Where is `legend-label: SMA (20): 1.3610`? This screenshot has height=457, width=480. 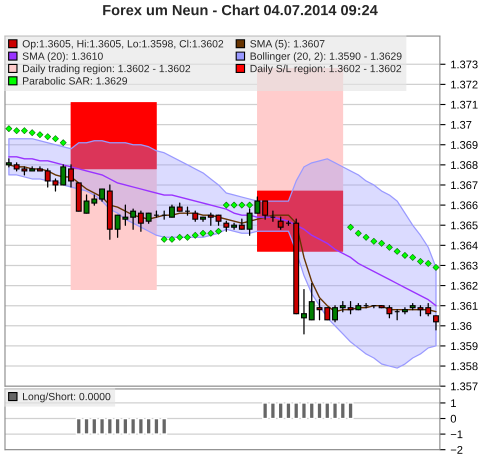 legend-label: SMA (20): 1.3610 is located at coordinates (62, 57).